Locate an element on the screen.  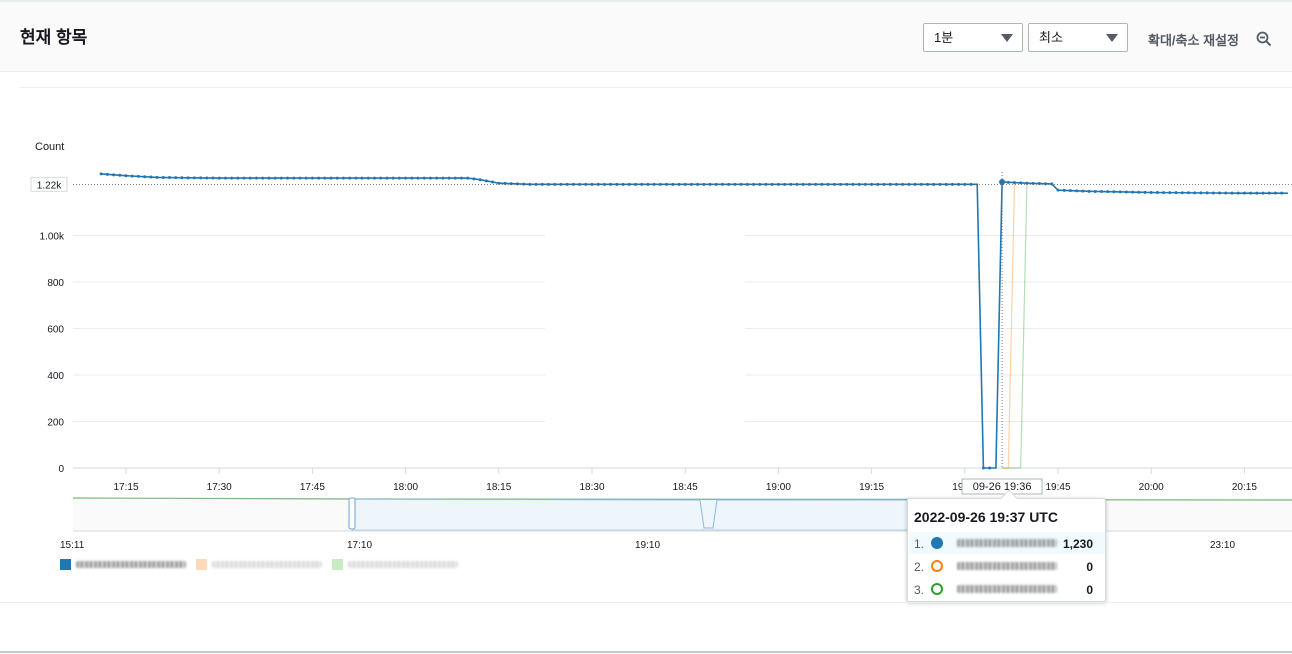
y-tick-label: 0 is located at coordinates (61, 469).